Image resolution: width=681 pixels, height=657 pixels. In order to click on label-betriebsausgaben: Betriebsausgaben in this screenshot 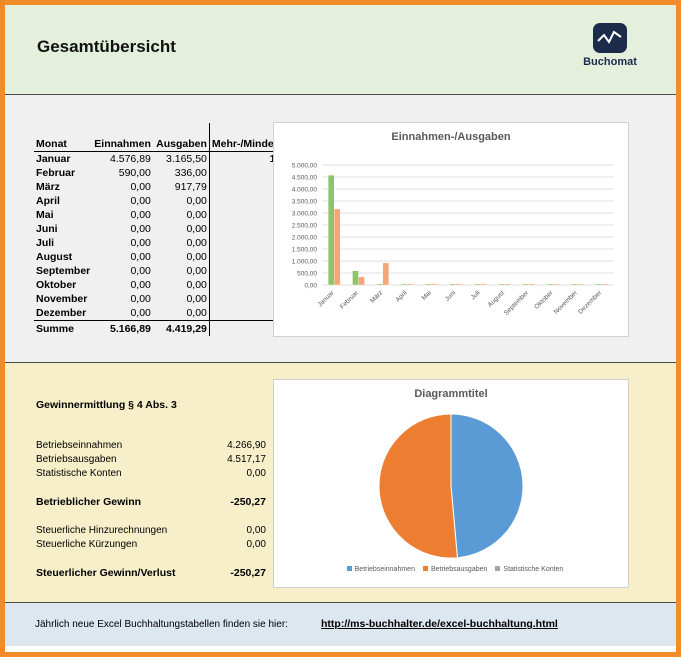, I will do `click(76, 459)`.